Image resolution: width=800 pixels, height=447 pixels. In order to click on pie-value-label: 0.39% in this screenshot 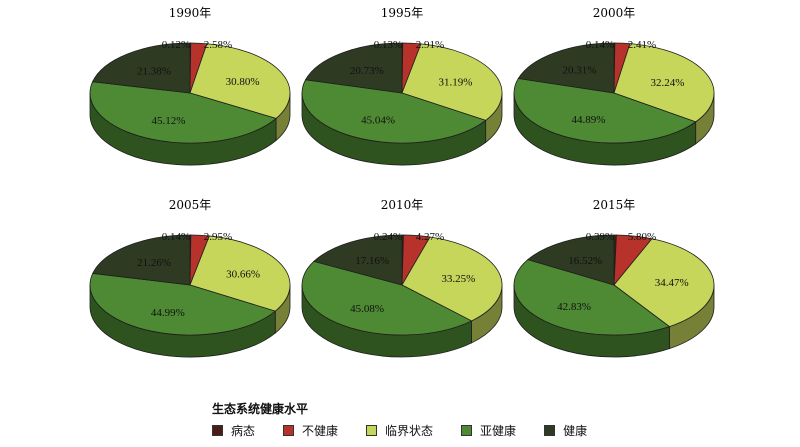, I will do `click(600, 237)`.